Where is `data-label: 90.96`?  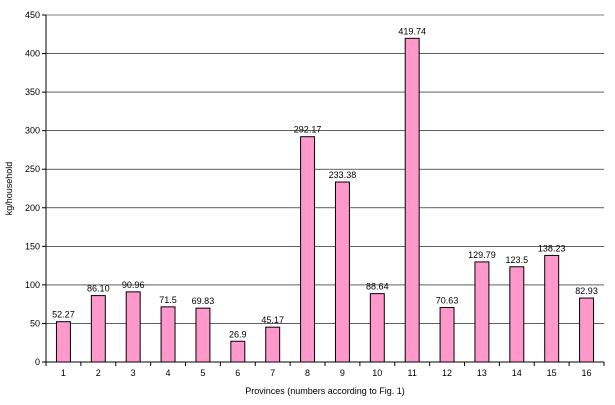 data-label: 90.96 is located at coordinates (133, 285).